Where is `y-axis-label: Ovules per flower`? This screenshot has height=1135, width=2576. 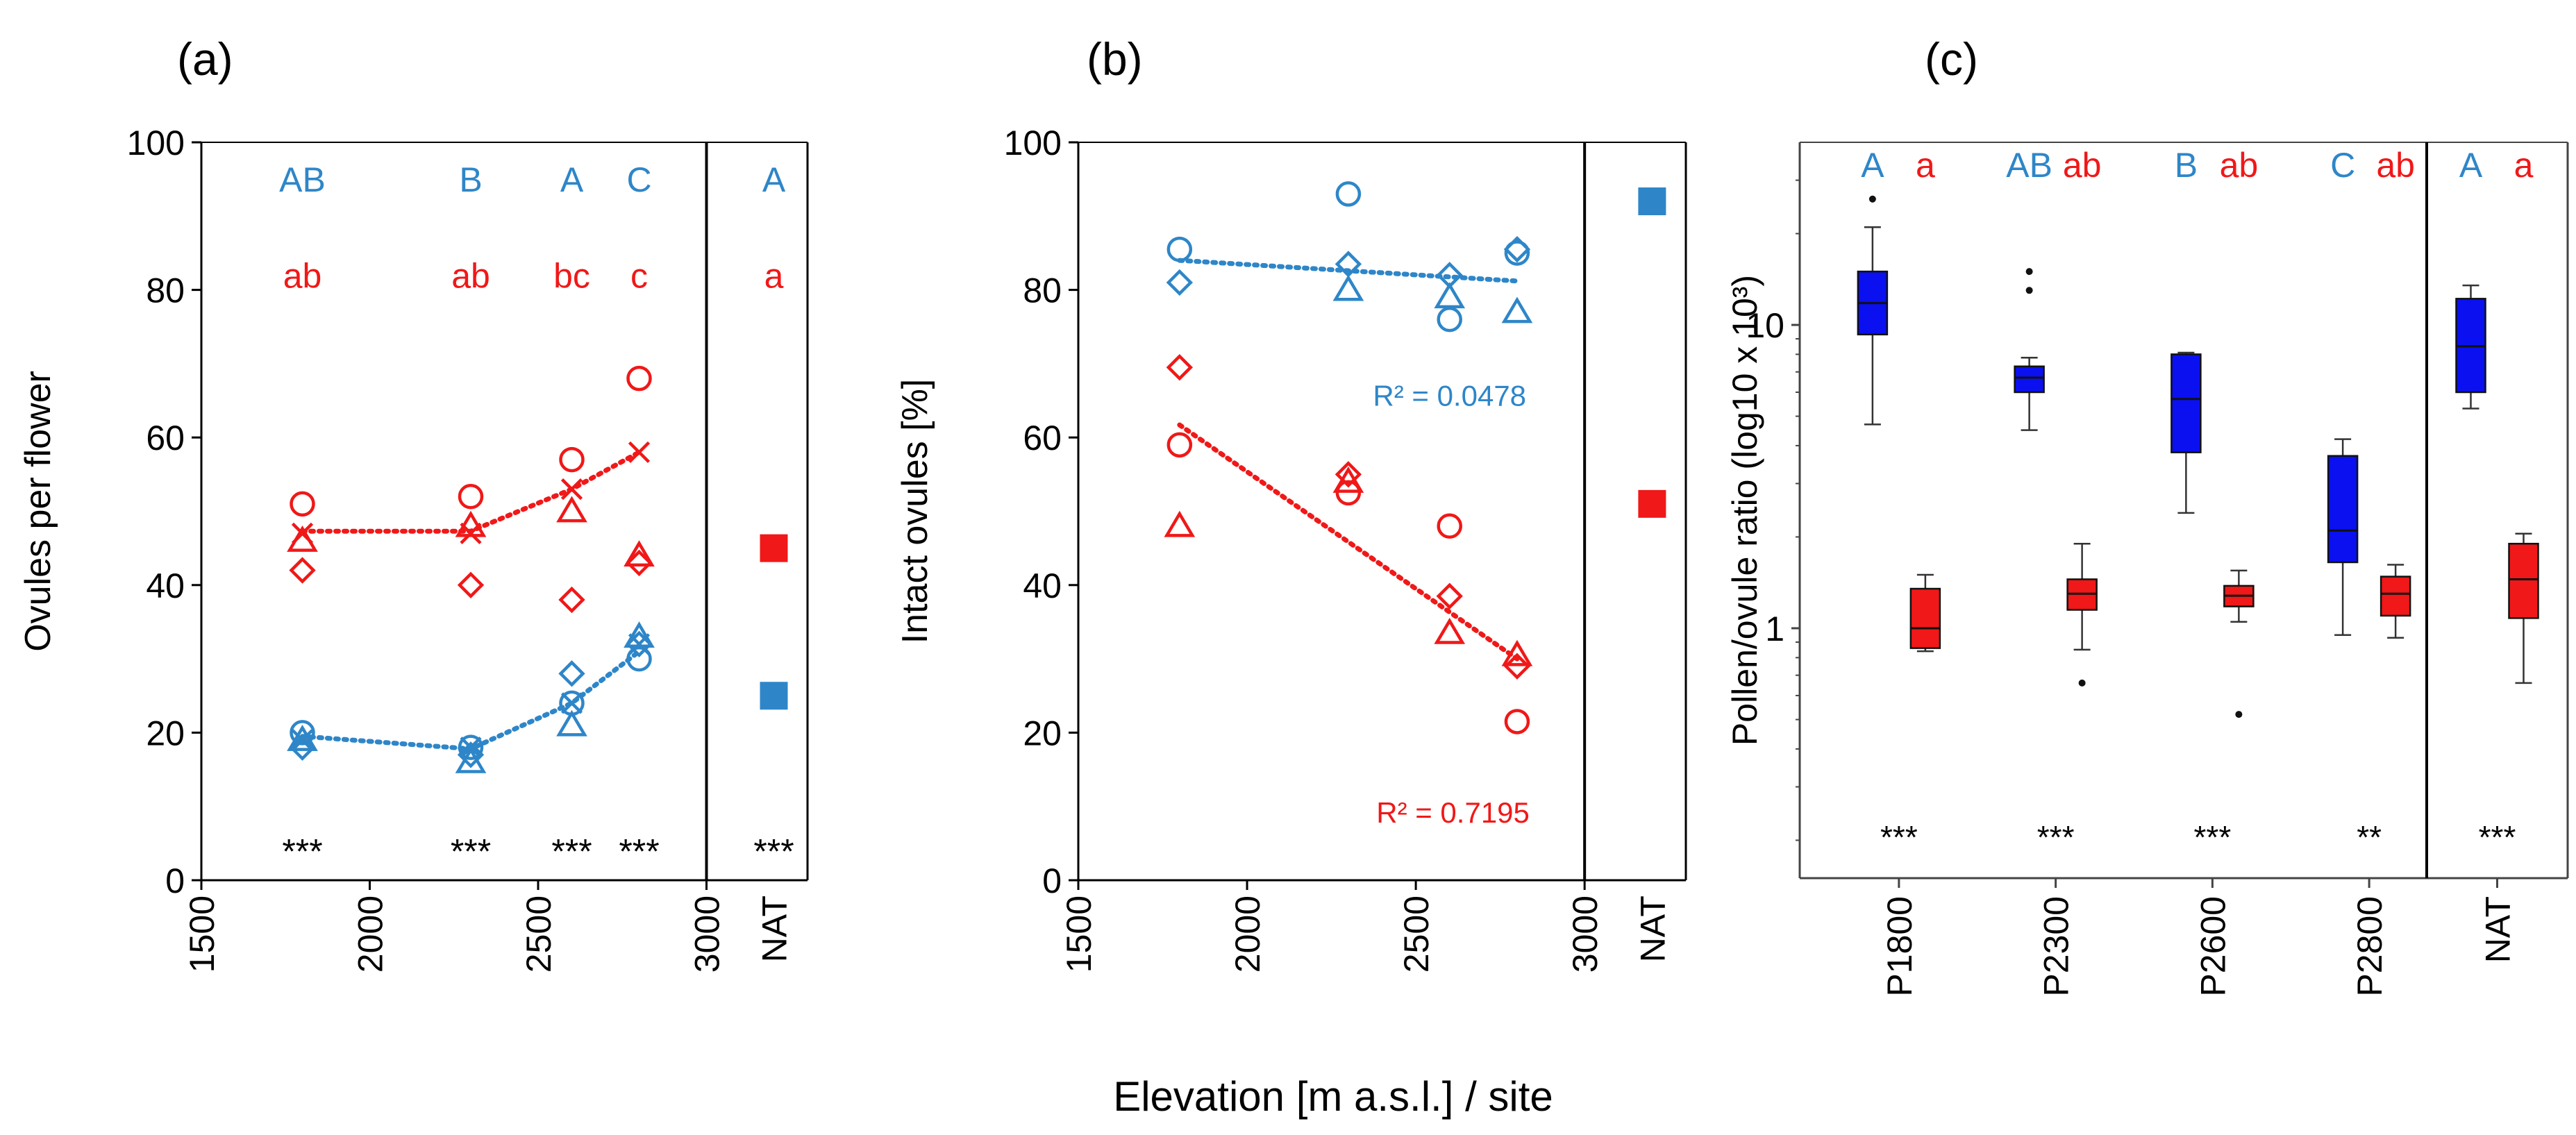 y-axis-label: Ovules per flower is located at coordinates (38, 512).